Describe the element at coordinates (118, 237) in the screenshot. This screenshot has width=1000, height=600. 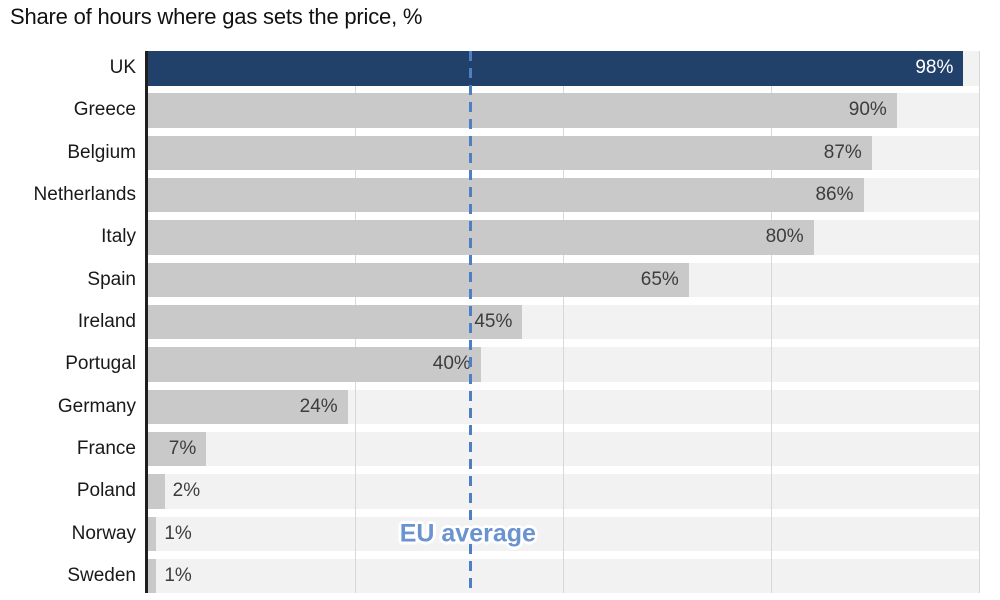
I see `category-label-italy: Italy` at that location.